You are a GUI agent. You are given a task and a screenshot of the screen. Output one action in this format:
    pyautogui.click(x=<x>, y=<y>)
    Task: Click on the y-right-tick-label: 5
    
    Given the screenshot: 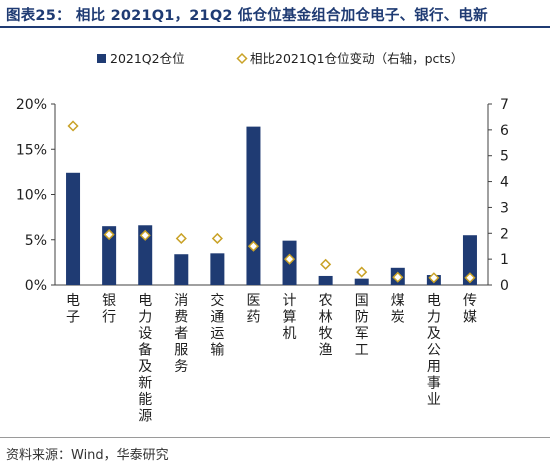 What is the action you would take?
    pyautogui.click(x=504, y=157)
    